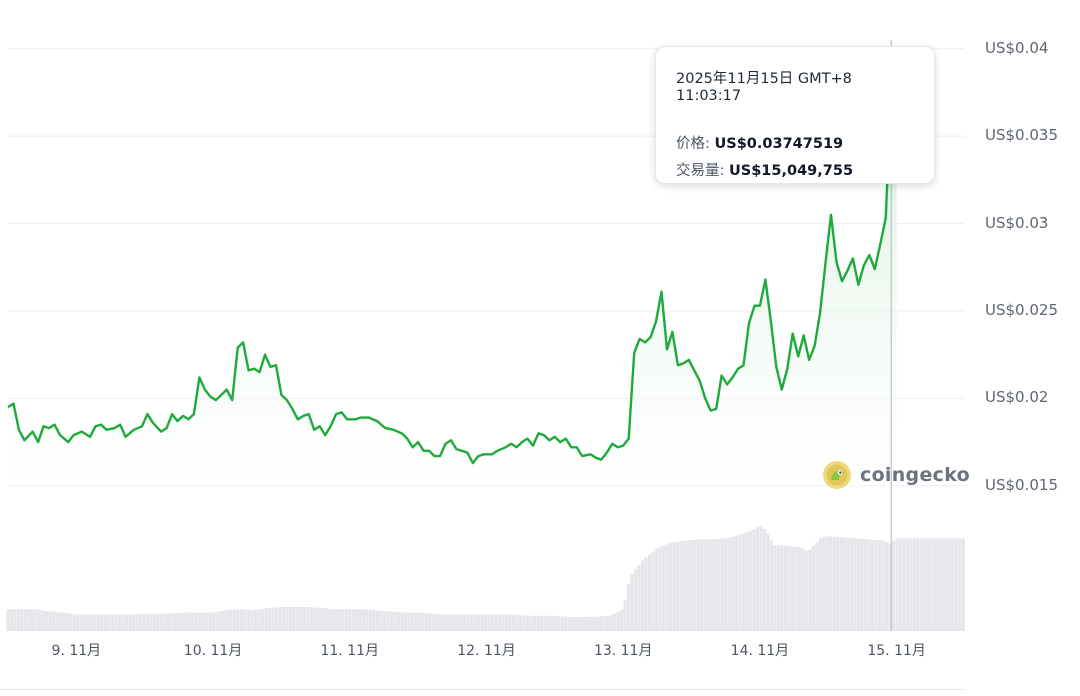 Image resolution: width=1080 pixels, height=696 pixels. Describe the element at coordinates (1021, 135) in the screenshot. I see `y-tick-label: US$0.035` at that location.